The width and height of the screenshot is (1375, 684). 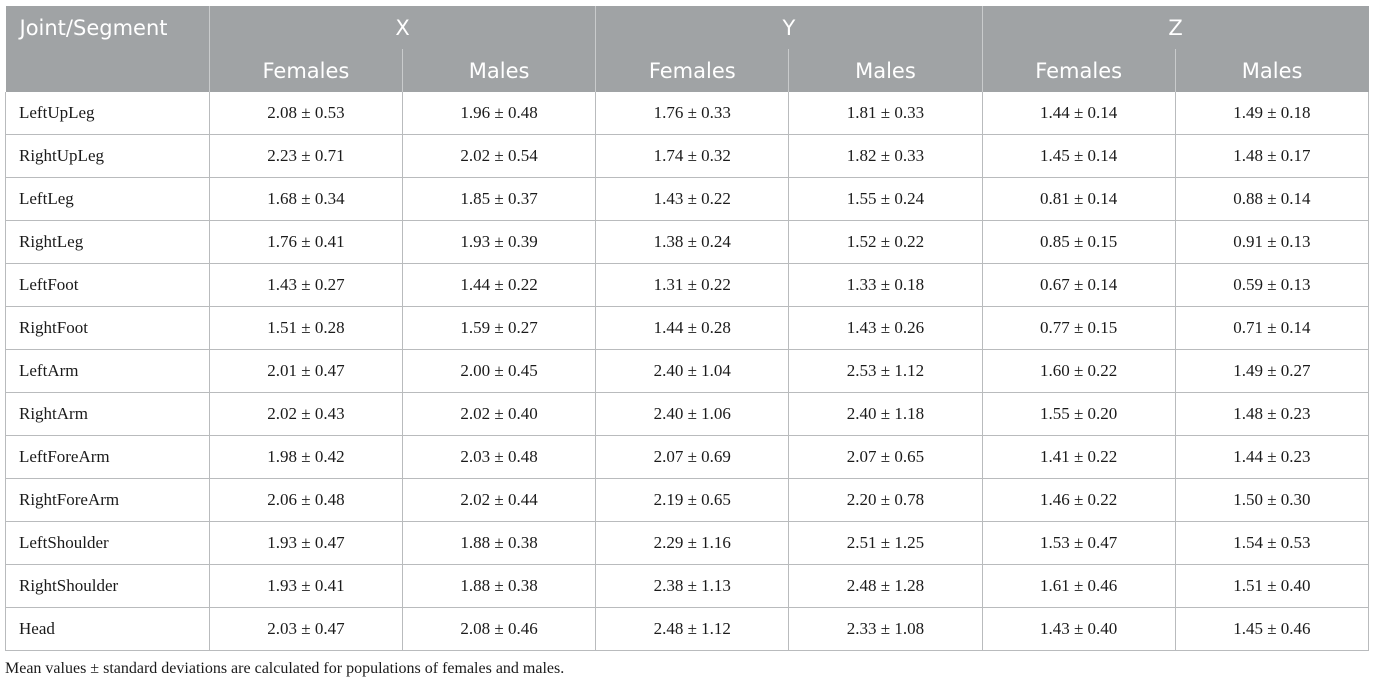 I want to click on table-cell: 1.43 ± 0.22, so click(x=692, y=199).